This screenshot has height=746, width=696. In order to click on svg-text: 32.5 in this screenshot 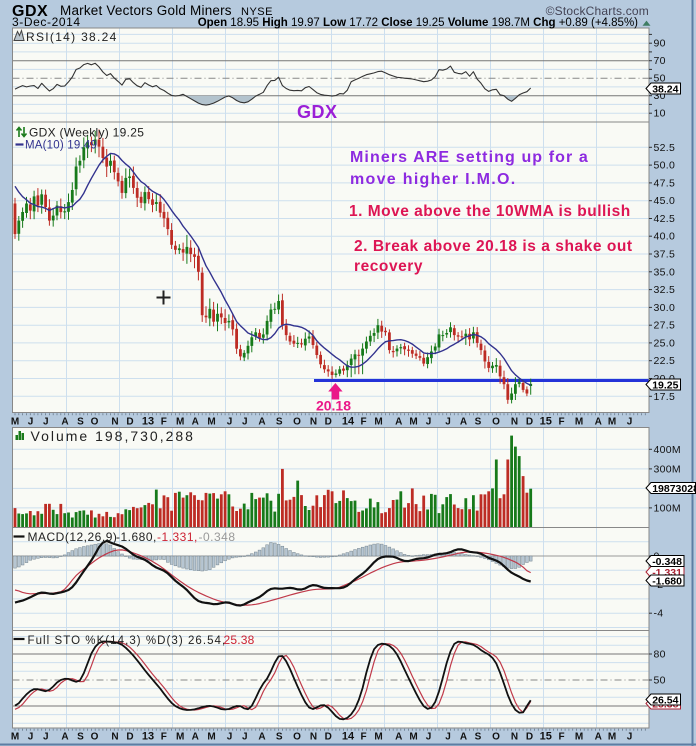, I will do `click(665, 290)`.